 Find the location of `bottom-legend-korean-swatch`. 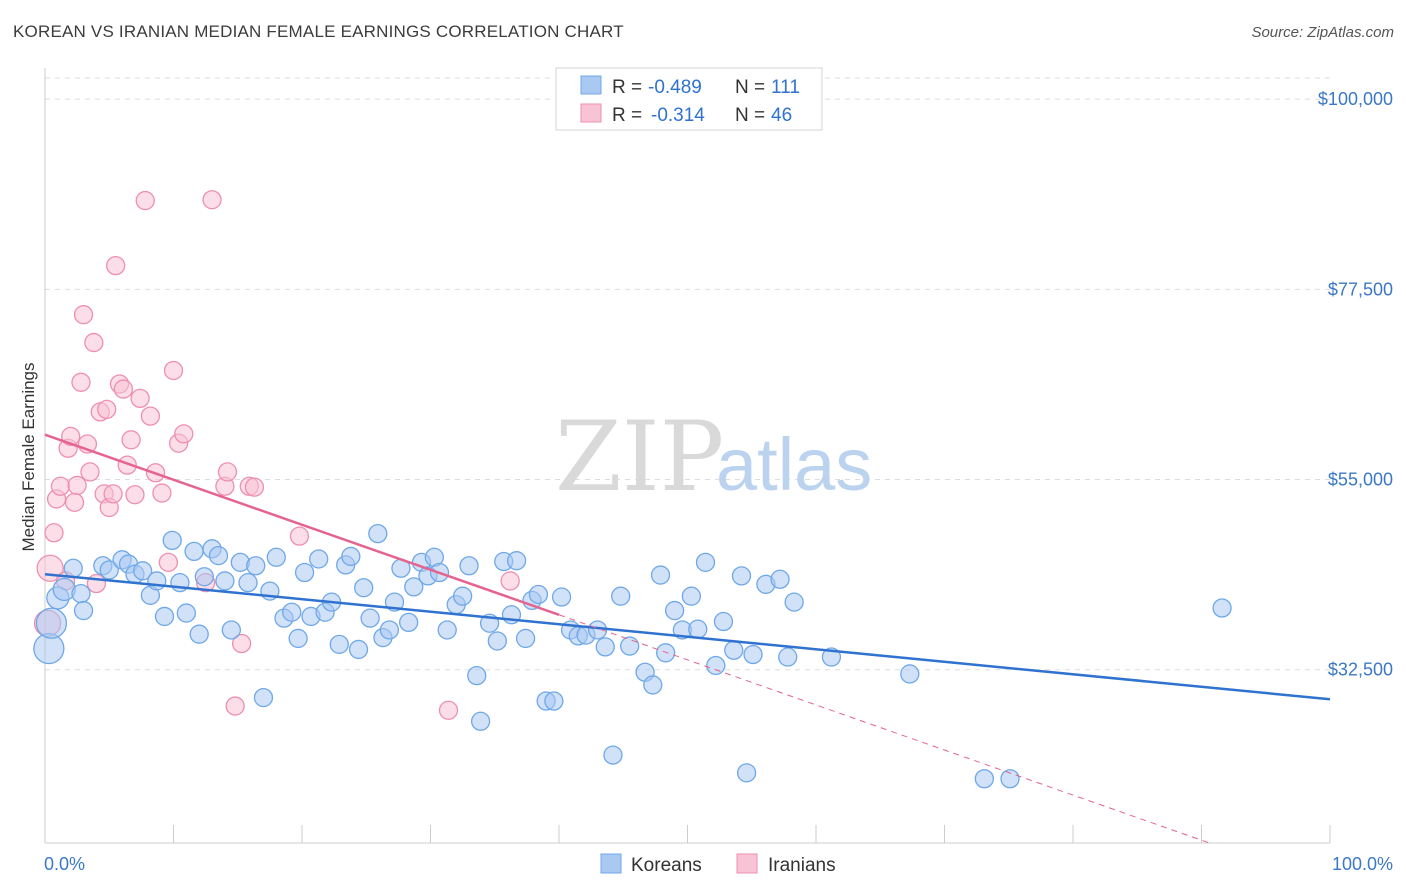

bottom-legend-korean-swatch is located at coordinates (611, 863).